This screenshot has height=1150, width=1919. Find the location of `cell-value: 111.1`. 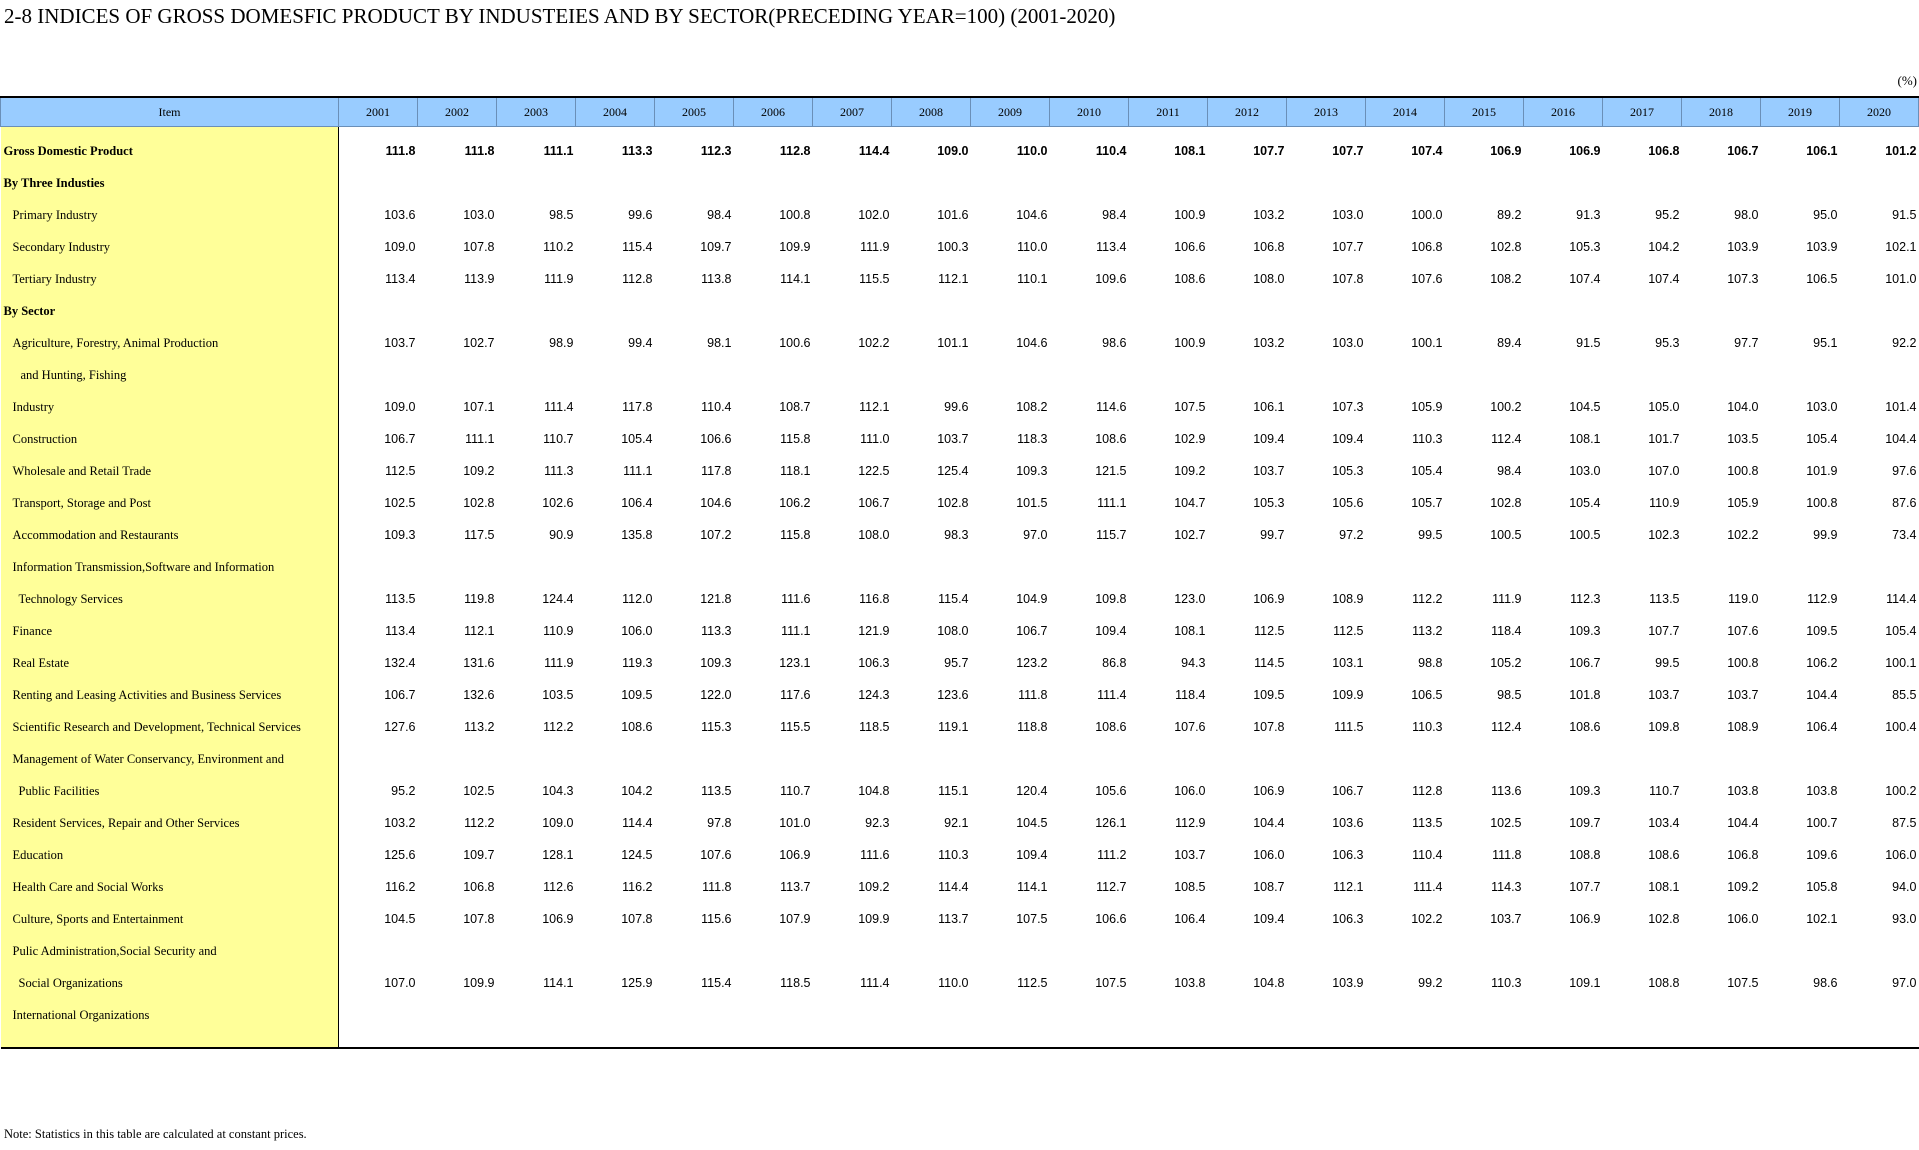

cell-value: 111.1 is located at coordinates (796, 631).